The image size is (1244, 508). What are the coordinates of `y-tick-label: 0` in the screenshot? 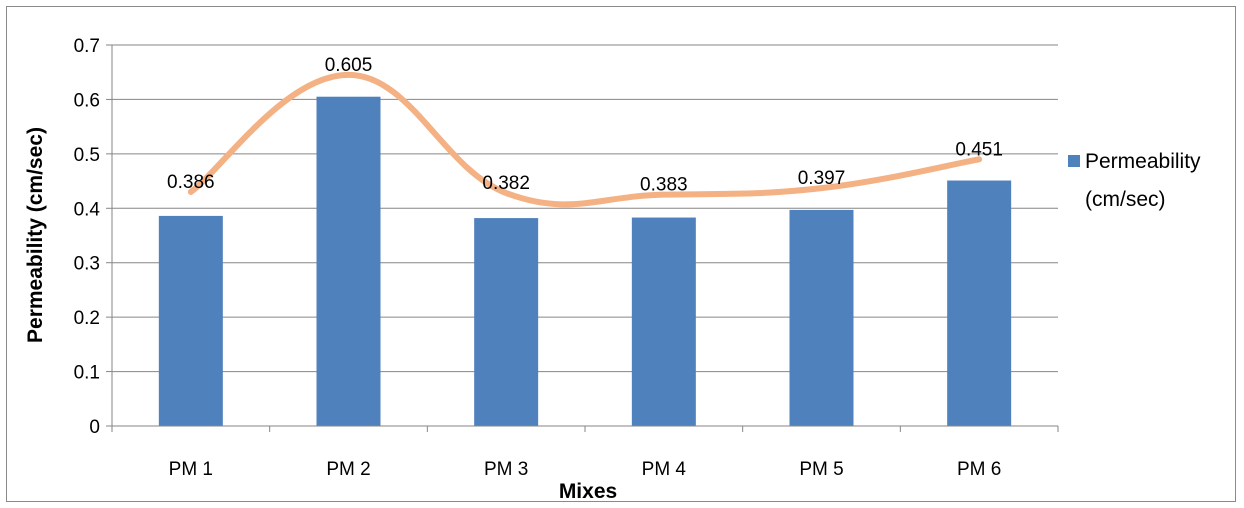 It's located at (94, 427).